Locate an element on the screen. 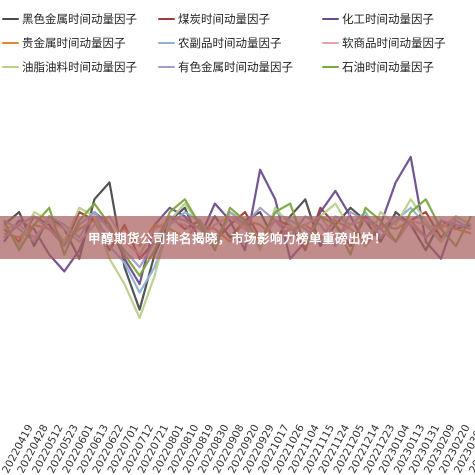 This screenshot has width=475, height=475. legend-item: 化工时间动量因子 is located at coordinates (378, 19).